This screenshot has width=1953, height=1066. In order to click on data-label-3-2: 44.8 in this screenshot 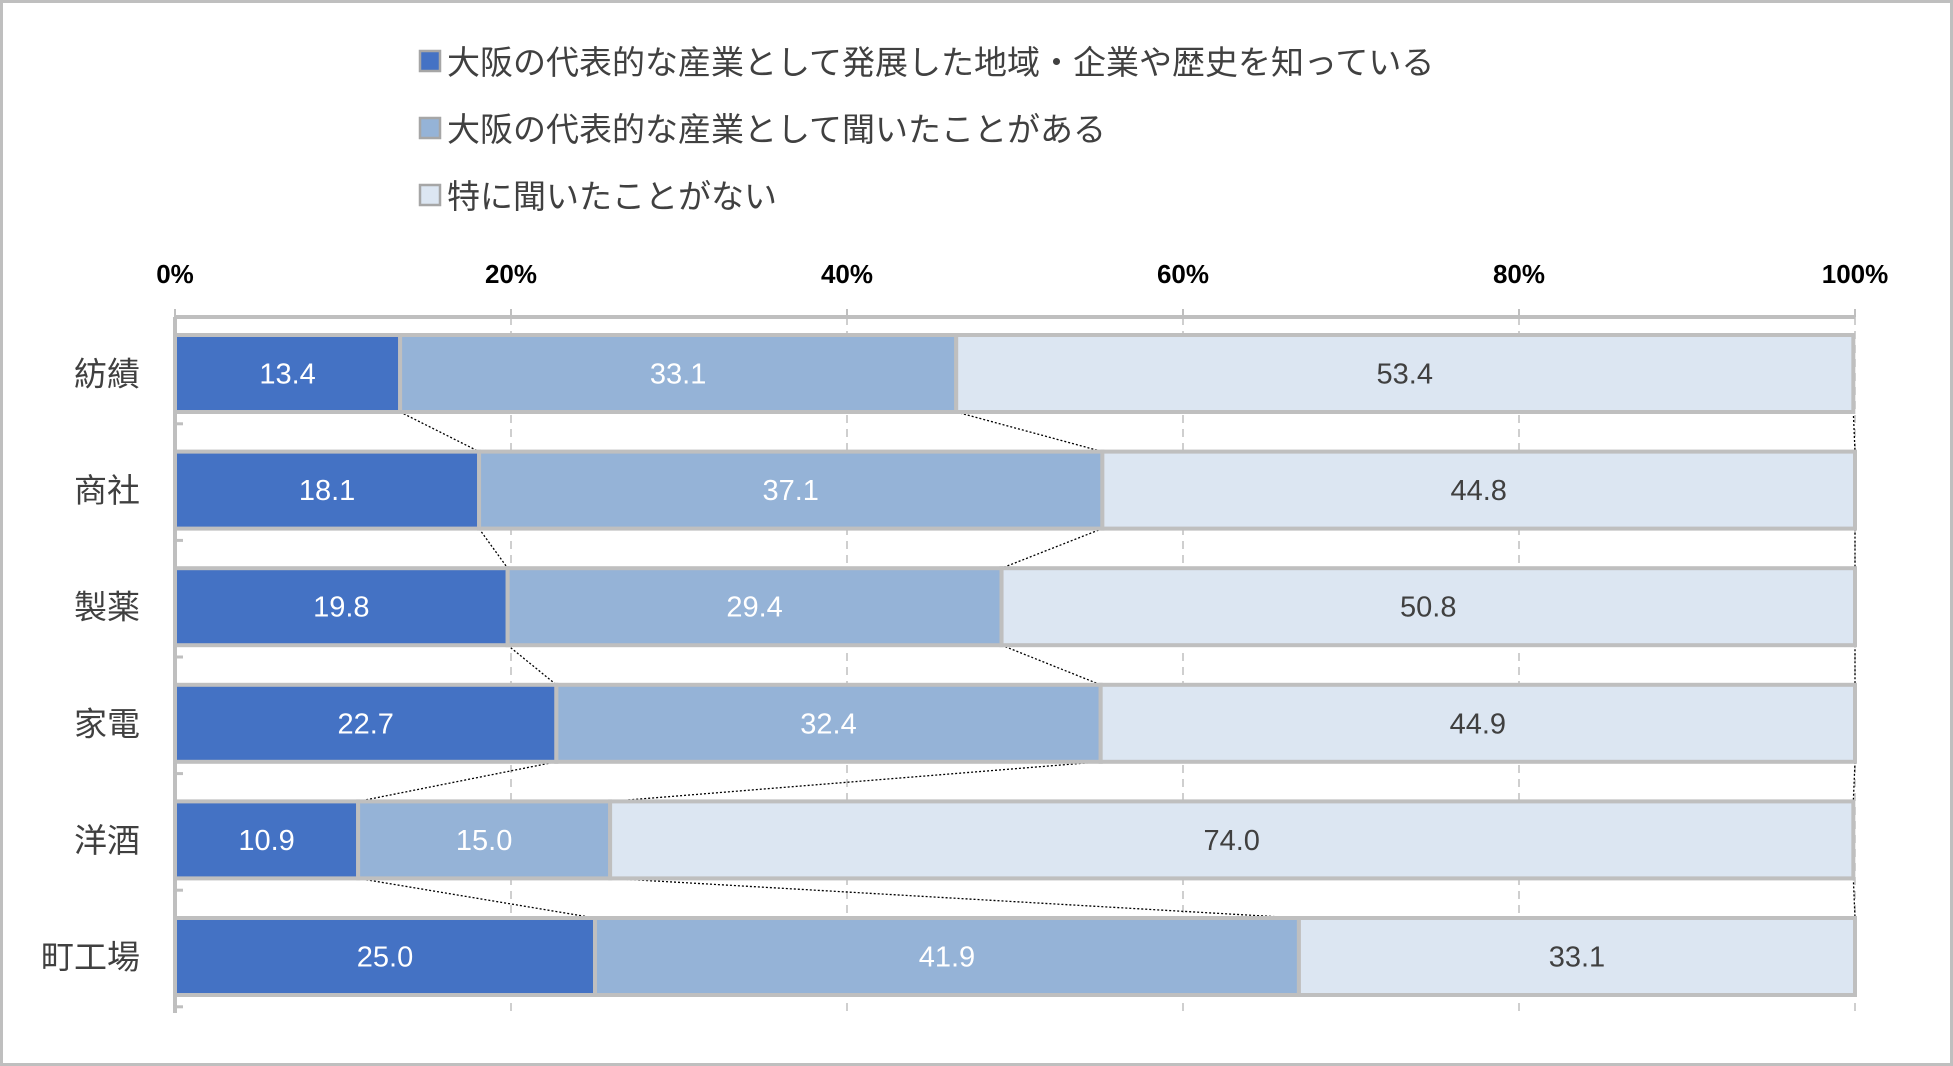, I will do `click(1478, 491)`.